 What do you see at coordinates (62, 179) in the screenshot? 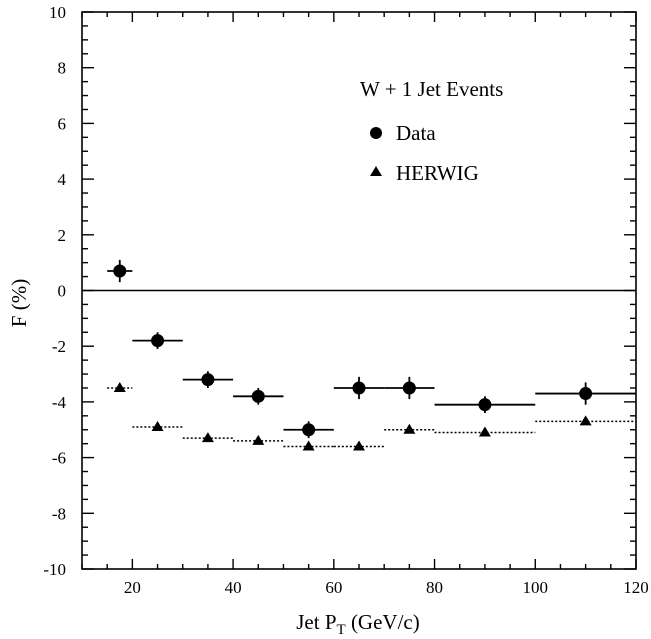
I see `y-tick-label: 4` at bounding box center [62, 179].